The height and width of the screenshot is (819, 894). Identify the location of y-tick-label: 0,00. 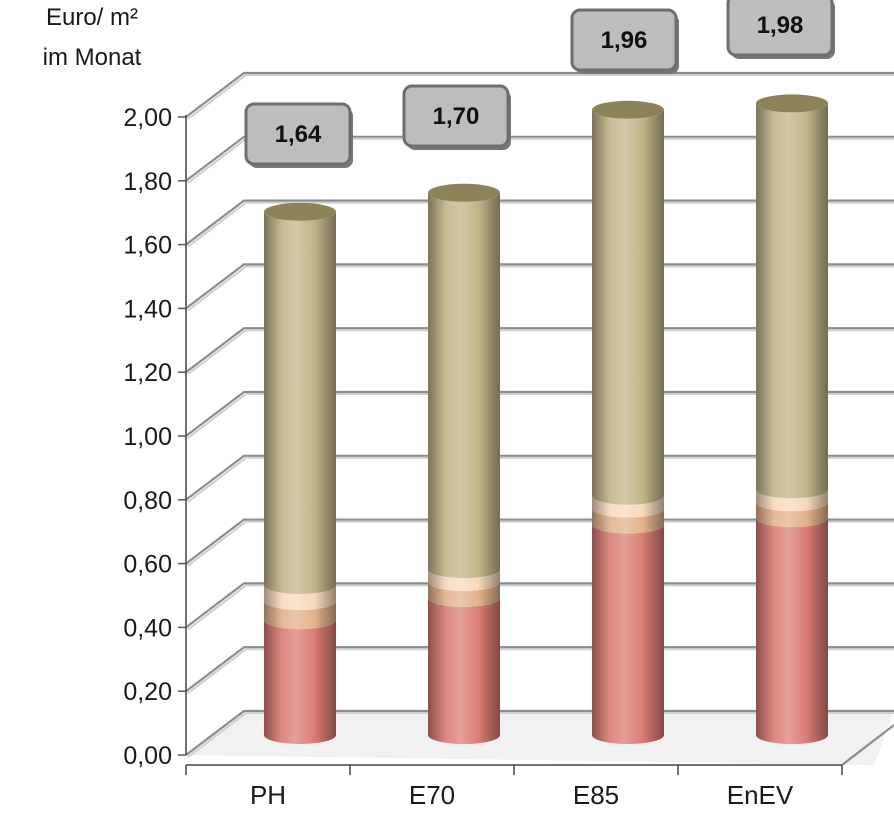
(147, 756).